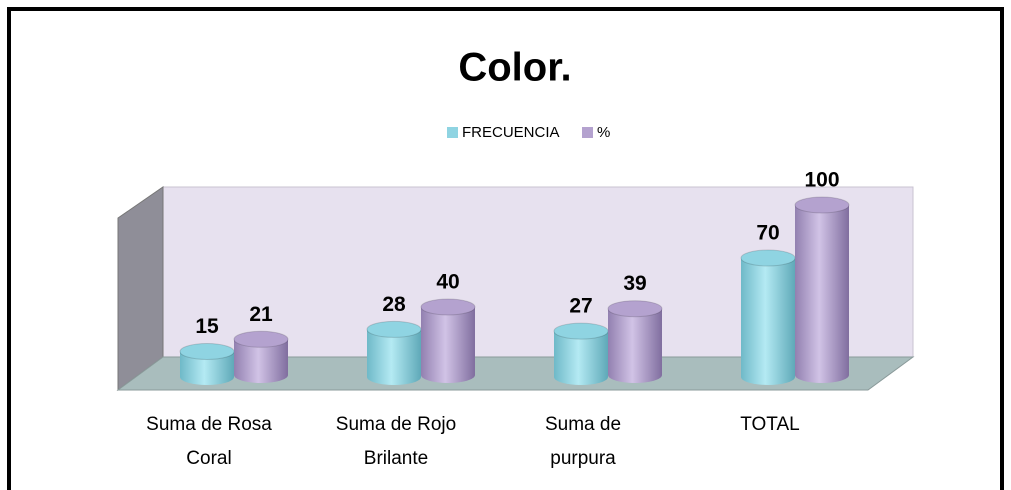 The height and width of the screenshot is (490, 1011). Describe the element at coordinates (514, 68) in the screenshot. I see `chart-title: Color.` at that location.